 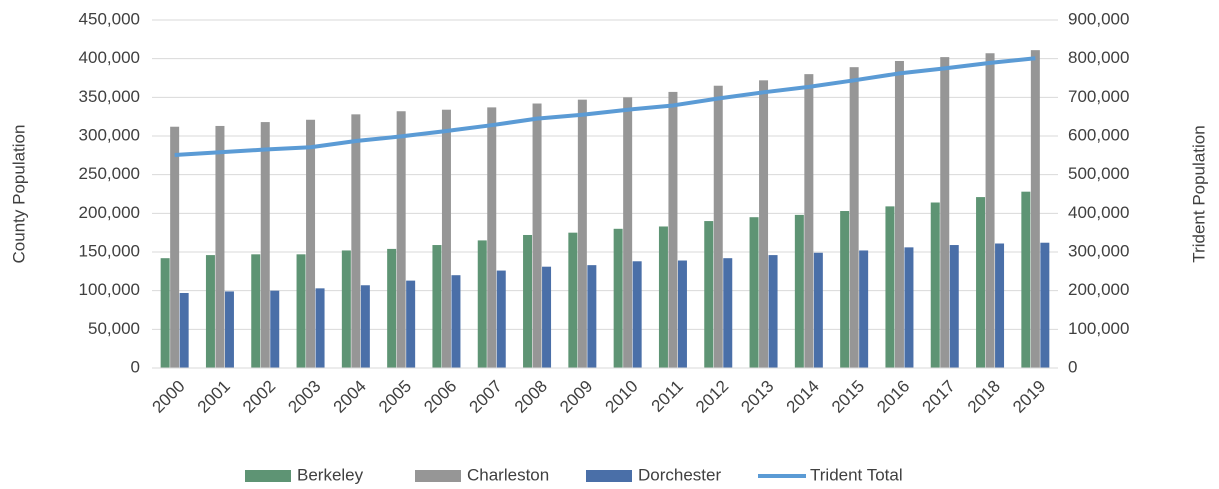 I want to click on y-tick-label: 150,000, so click(x=109, y=250).